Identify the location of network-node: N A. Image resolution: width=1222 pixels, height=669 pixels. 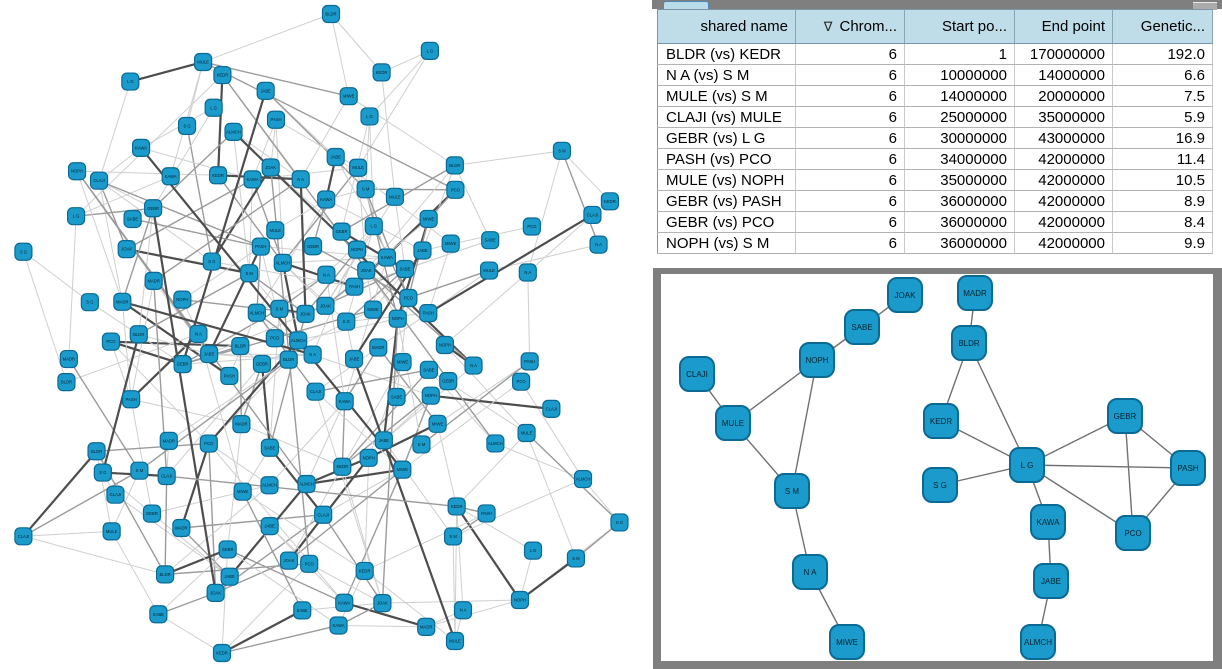
(326, 274).